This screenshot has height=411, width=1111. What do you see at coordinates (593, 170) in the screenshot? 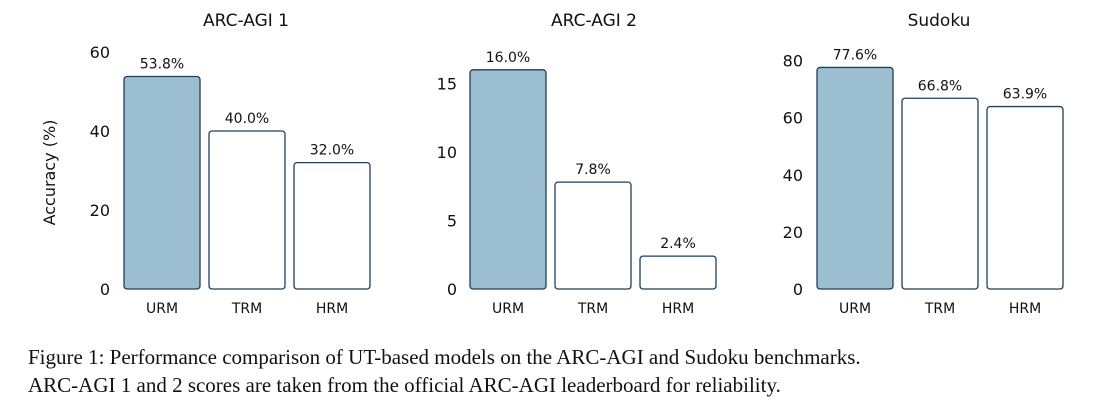
I see `data-label: 7.8%` at bounding box center [593, 170].